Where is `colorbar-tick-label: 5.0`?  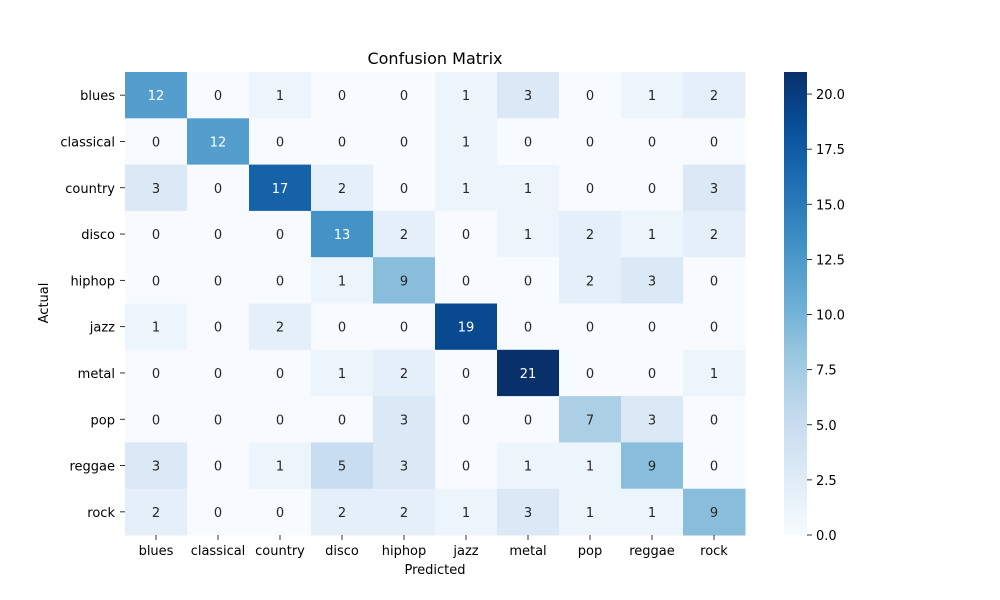 colorbar-tick-label: 5.0 is located at coordinates (826, 426).